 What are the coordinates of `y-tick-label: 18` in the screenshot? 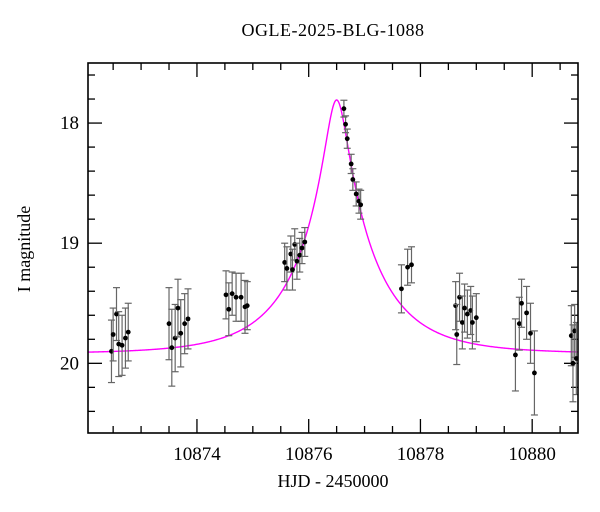 It's located at (69, 123).